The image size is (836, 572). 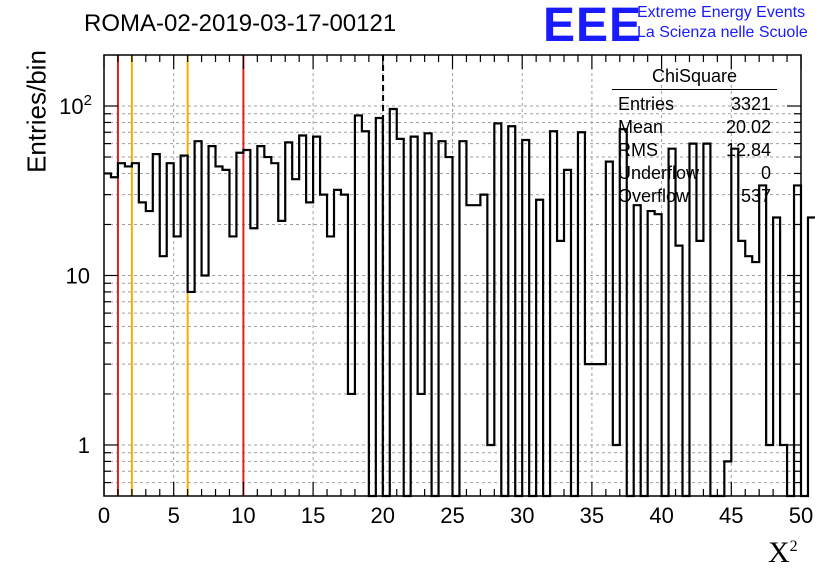 I want to click on x-tick-label: 30, so click(x=522, y=515).